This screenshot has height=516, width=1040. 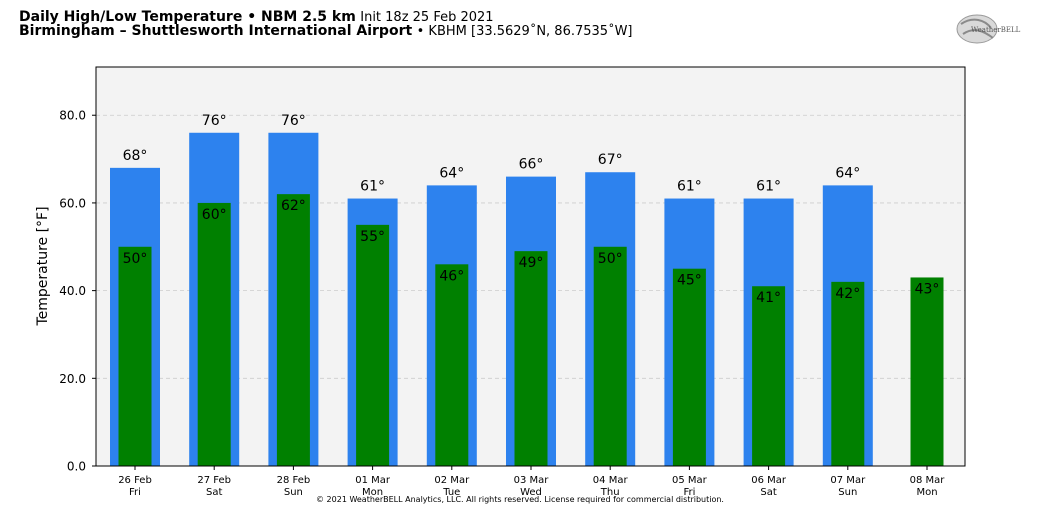 I want to click on x-tick-day: Wed, so click(x=531, y=492).